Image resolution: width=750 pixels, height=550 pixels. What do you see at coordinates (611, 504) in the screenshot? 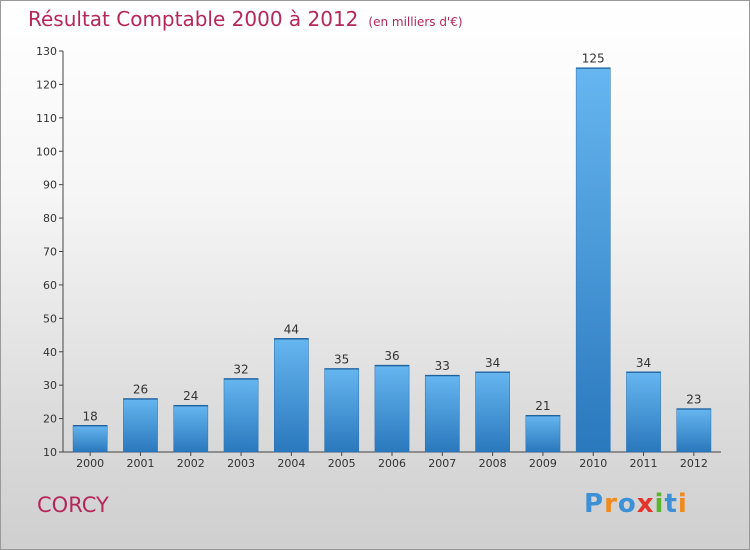
I see `logo-letter: r` at bounding box center [611, 504].